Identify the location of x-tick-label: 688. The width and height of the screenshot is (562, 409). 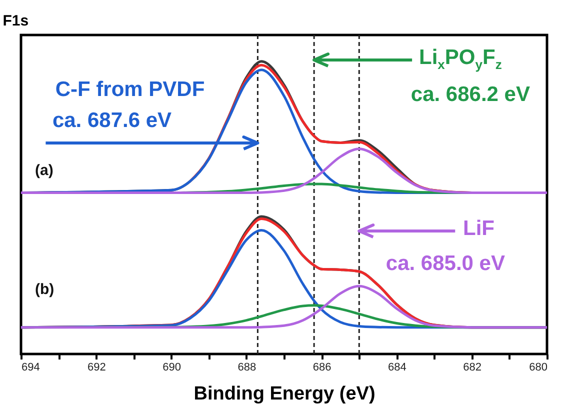
(247, 368).